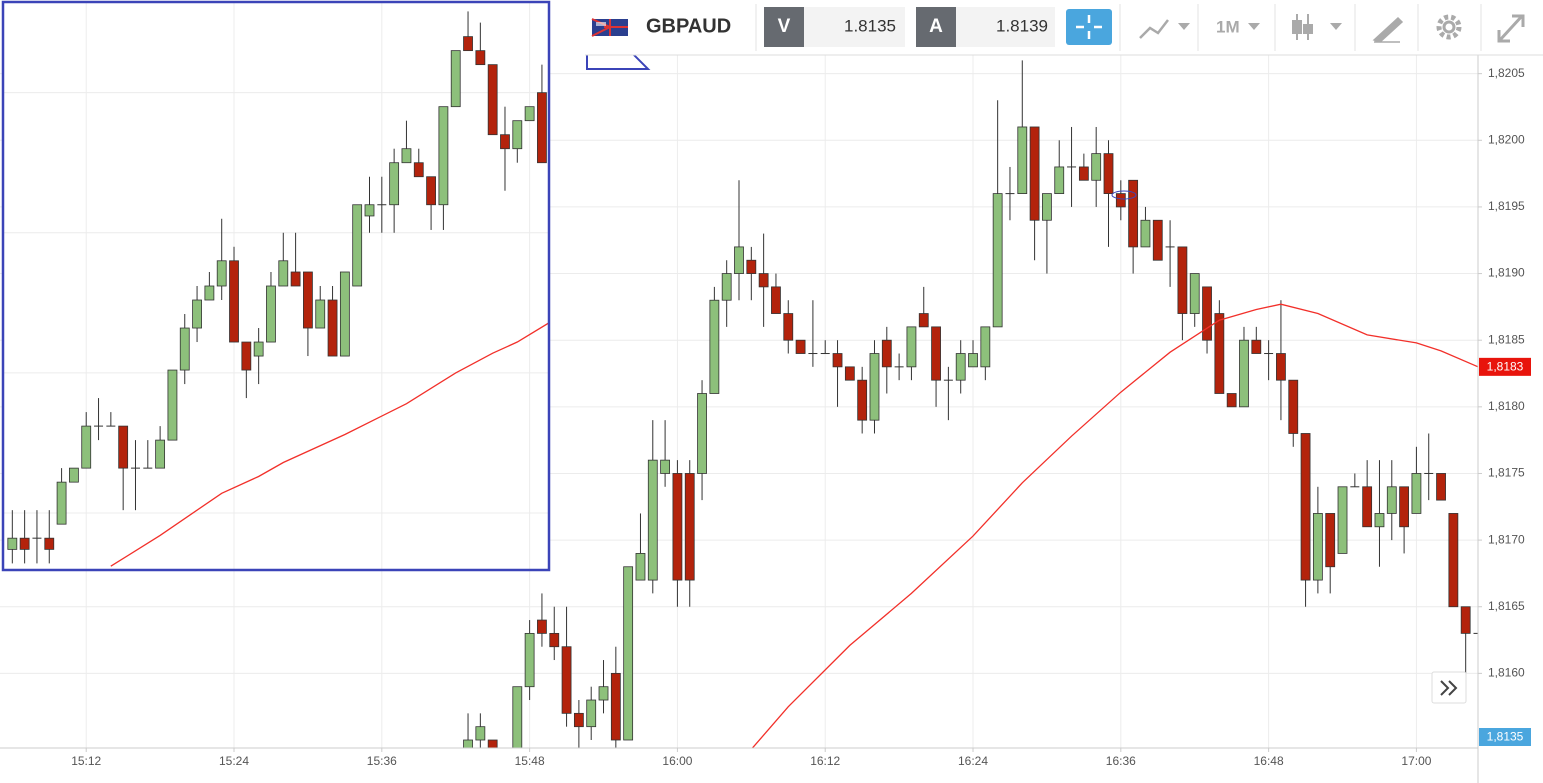 The image size is (1543, 783). I want to click on x-tick-label: 16:24, so click(973, 761).